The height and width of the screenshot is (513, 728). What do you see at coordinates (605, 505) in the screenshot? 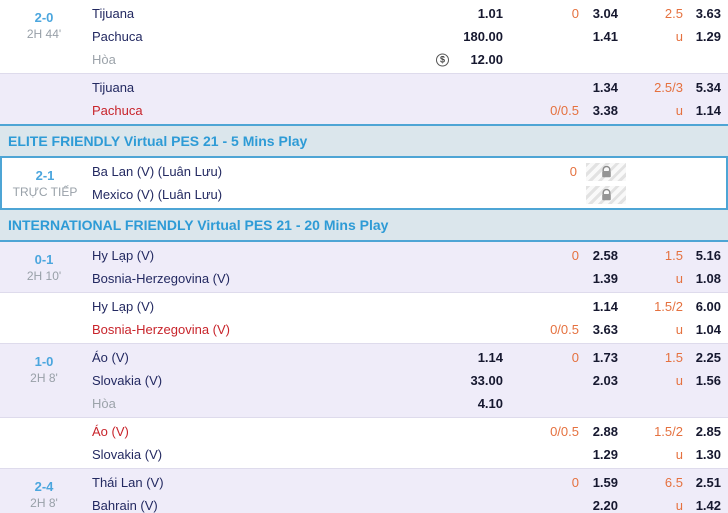
I see `handicap-odds: 2.20` at bounding box center [605, 505].